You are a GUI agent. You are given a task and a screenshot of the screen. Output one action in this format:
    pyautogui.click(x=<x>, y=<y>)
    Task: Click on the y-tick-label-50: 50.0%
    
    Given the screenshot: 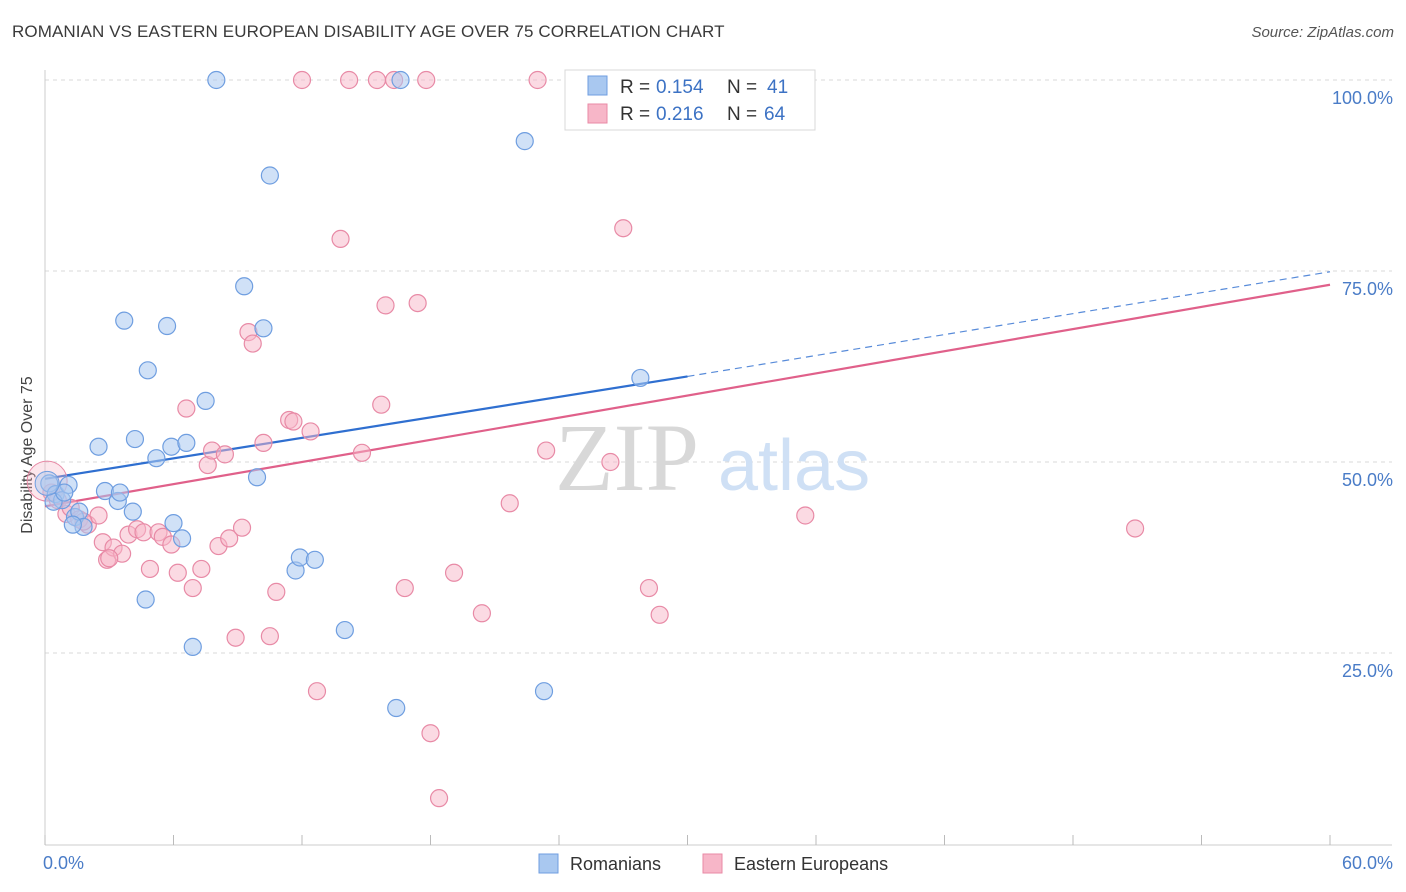 What is the action you would take?
    pyautogui.click(x=1367, y=480)
    